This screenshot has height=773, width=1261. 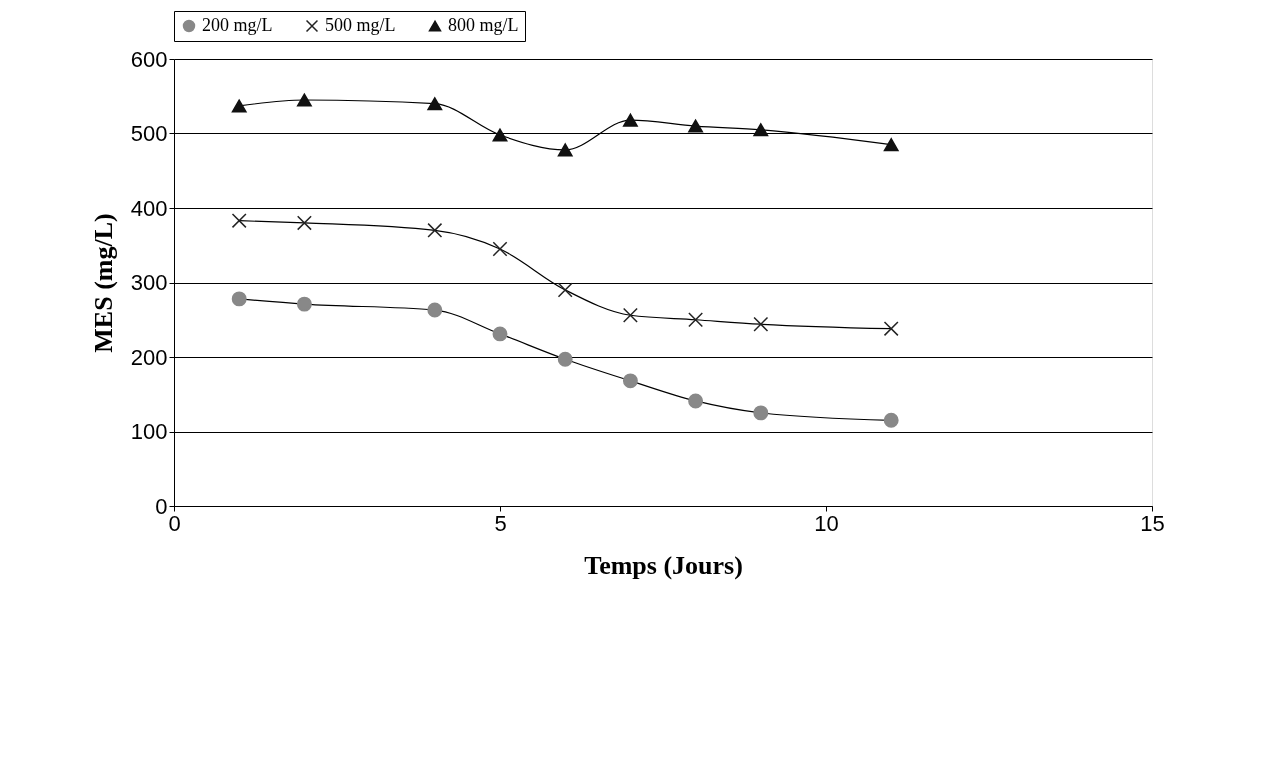 What do you see at coordinates (103, 283) in the screenshot?
I see `y-axis-title: MES (mg/L)` at bounding box center [103, 283].